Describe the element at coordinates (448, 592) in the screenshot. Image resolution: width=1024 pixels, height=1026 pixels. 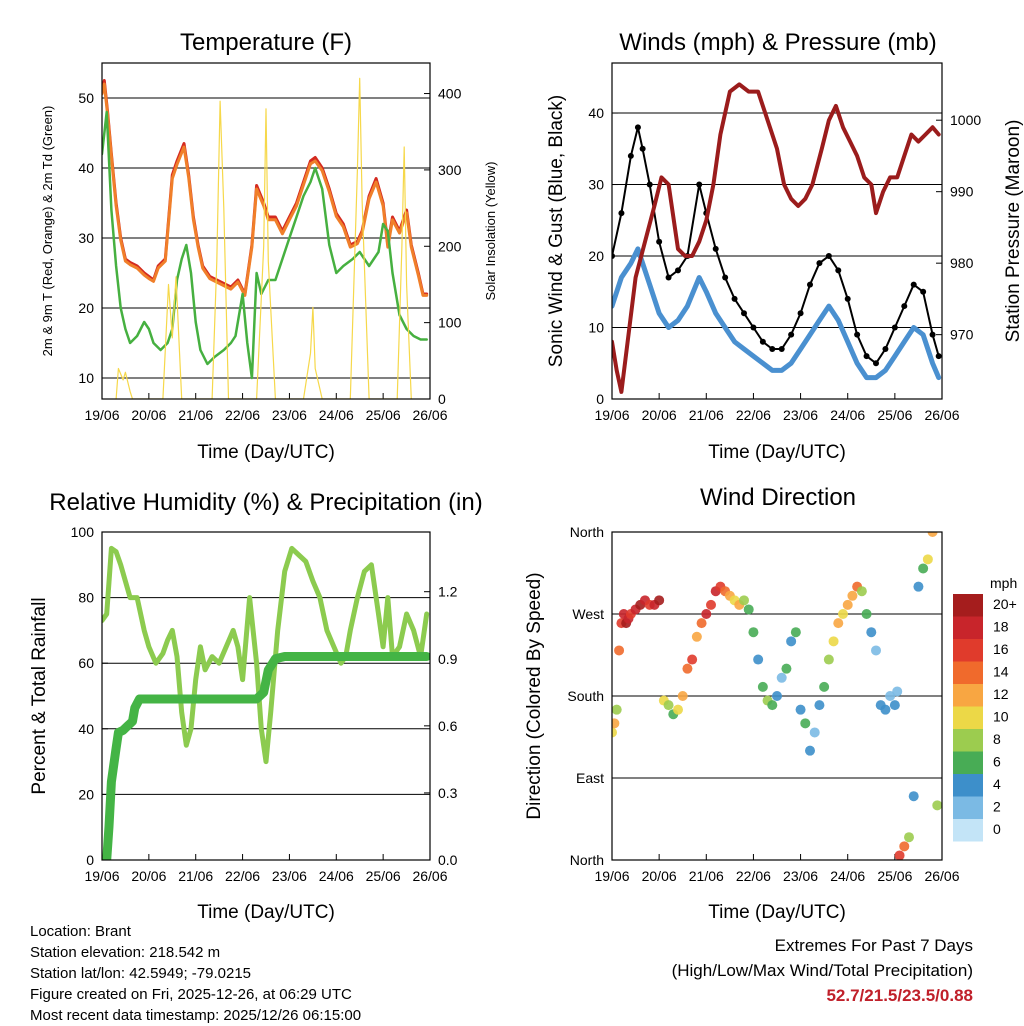
I see `y-right-tick-label: 1.2` at that location.